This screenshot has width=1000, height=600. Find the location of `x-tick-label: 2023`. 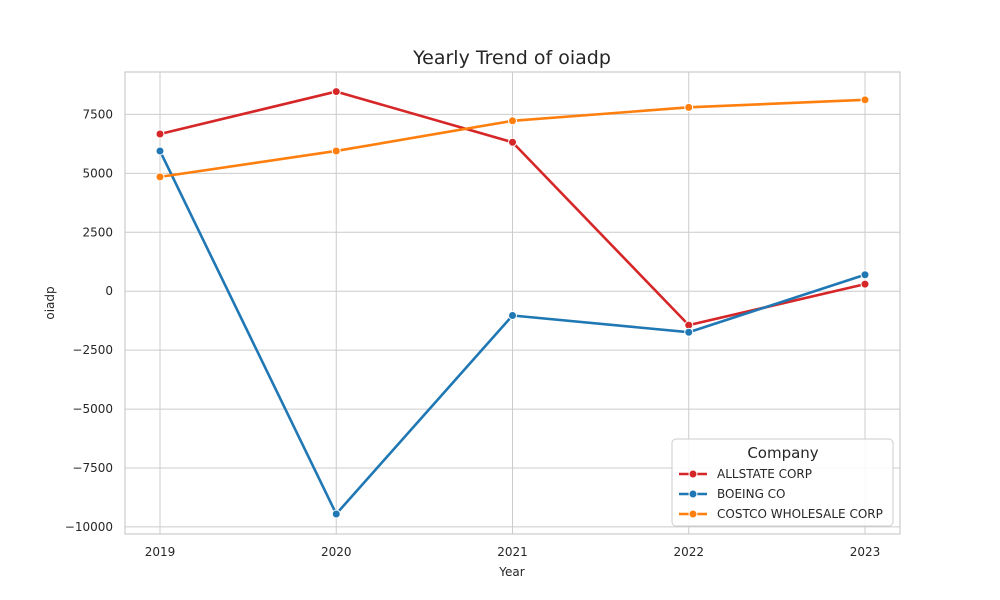

x-tick-label: 2023 is located at coordinates (865, 552).